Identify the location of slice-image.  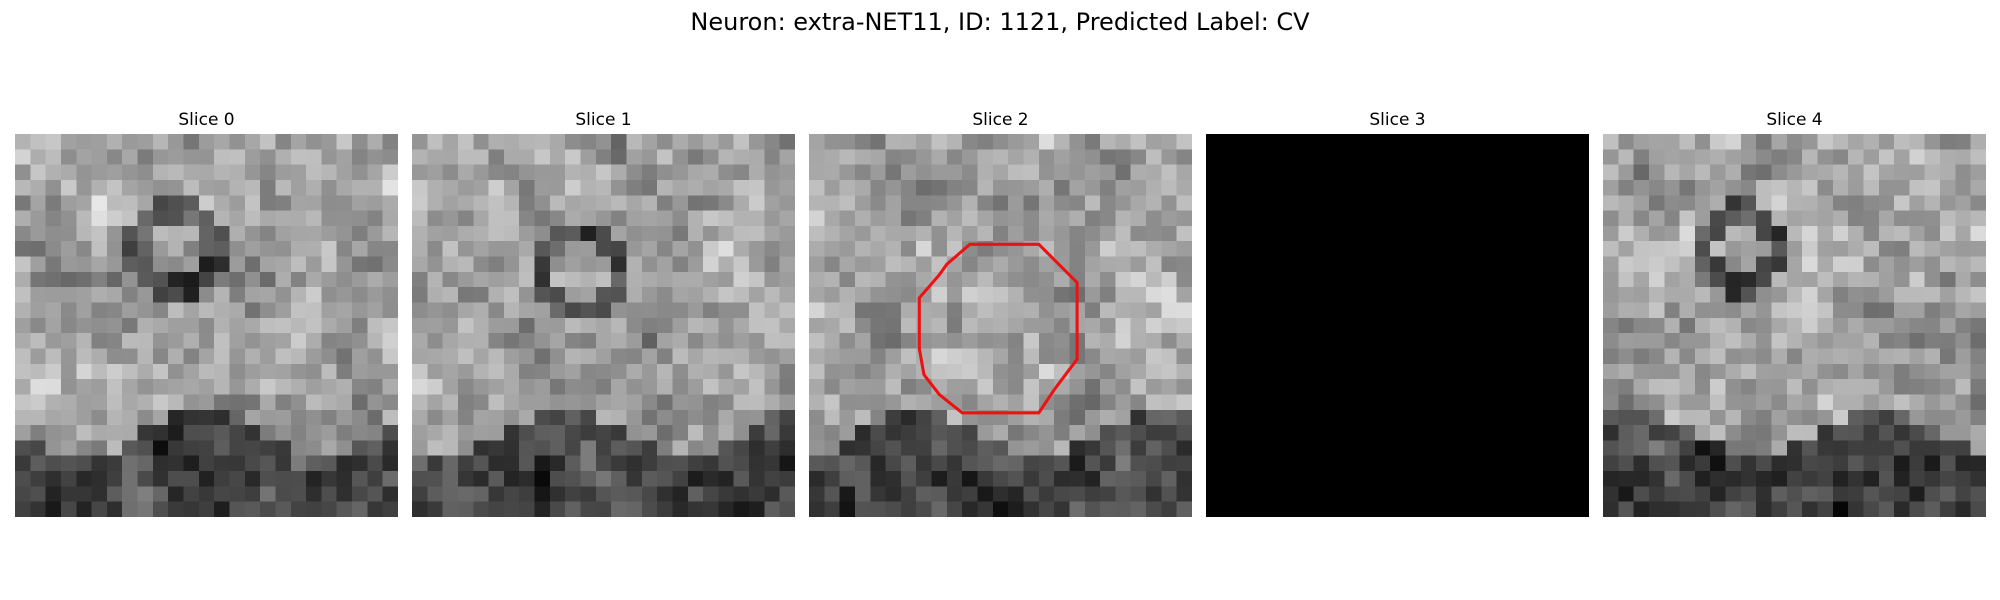
(1794, 325).